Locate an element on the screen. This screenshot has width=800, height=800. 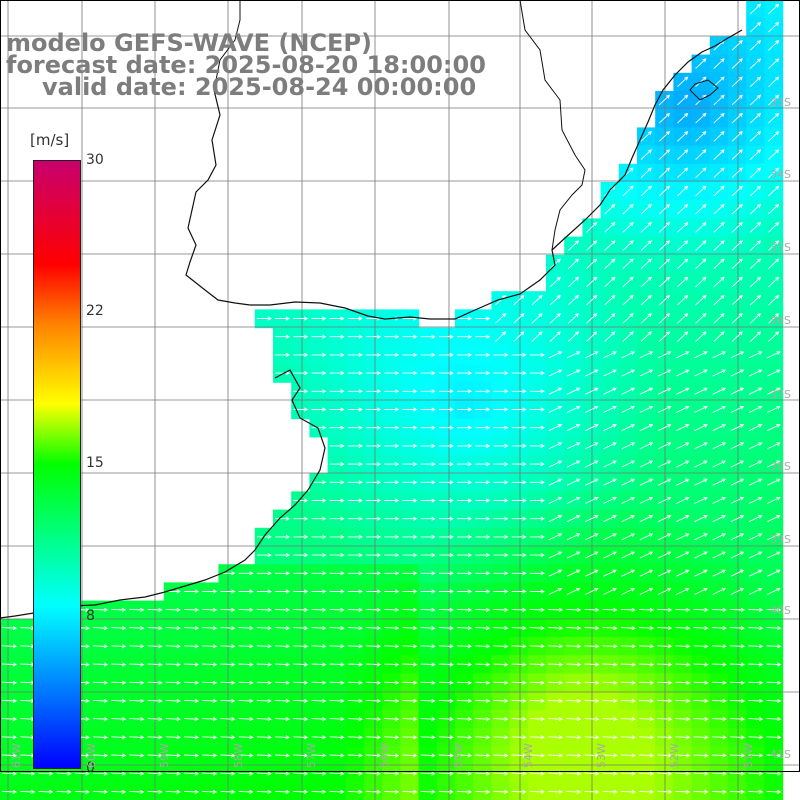
lat-label: 34S is located at coordinates (780, 174).